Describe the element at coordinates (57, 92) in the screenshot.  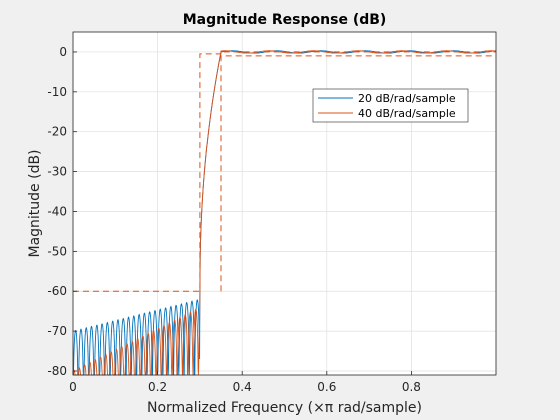
I see `y-tick-label-1: -10` at that location.